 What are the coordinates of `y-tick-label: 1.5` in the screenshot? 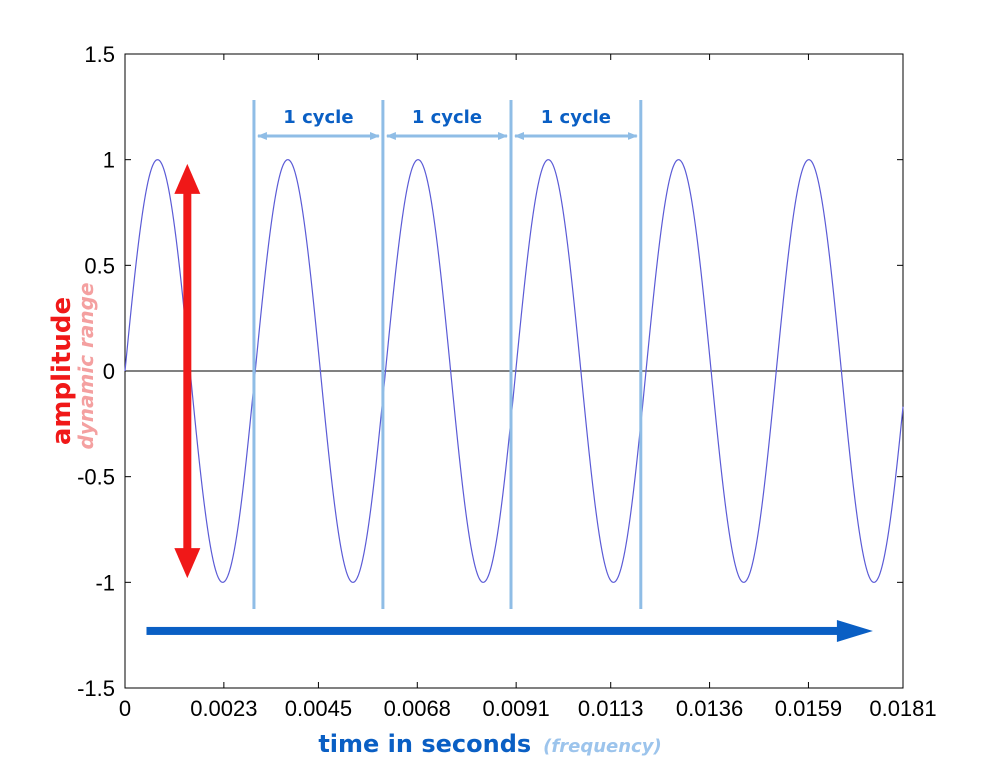 It's located at (99, 54).